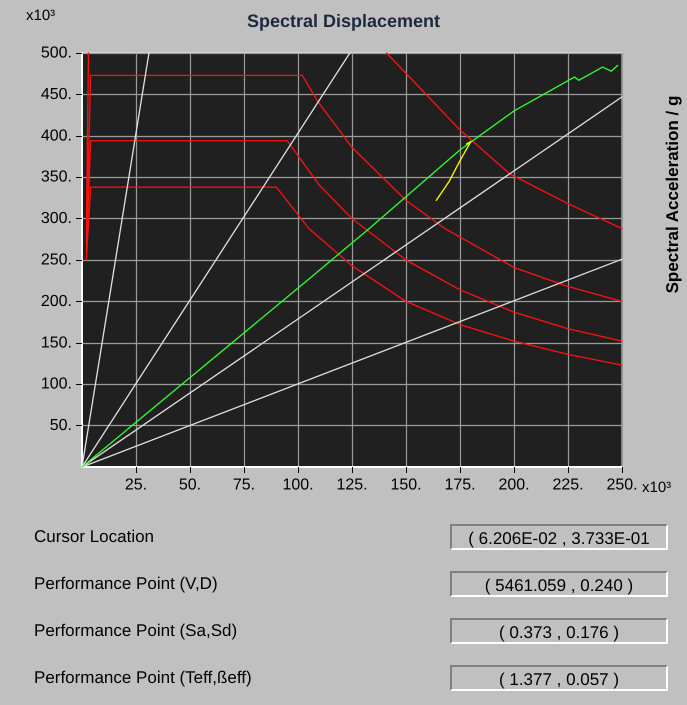 The width and height of the screenshot is (687, 705). I want to click on x-tick-label: 125., so click(352, 485).